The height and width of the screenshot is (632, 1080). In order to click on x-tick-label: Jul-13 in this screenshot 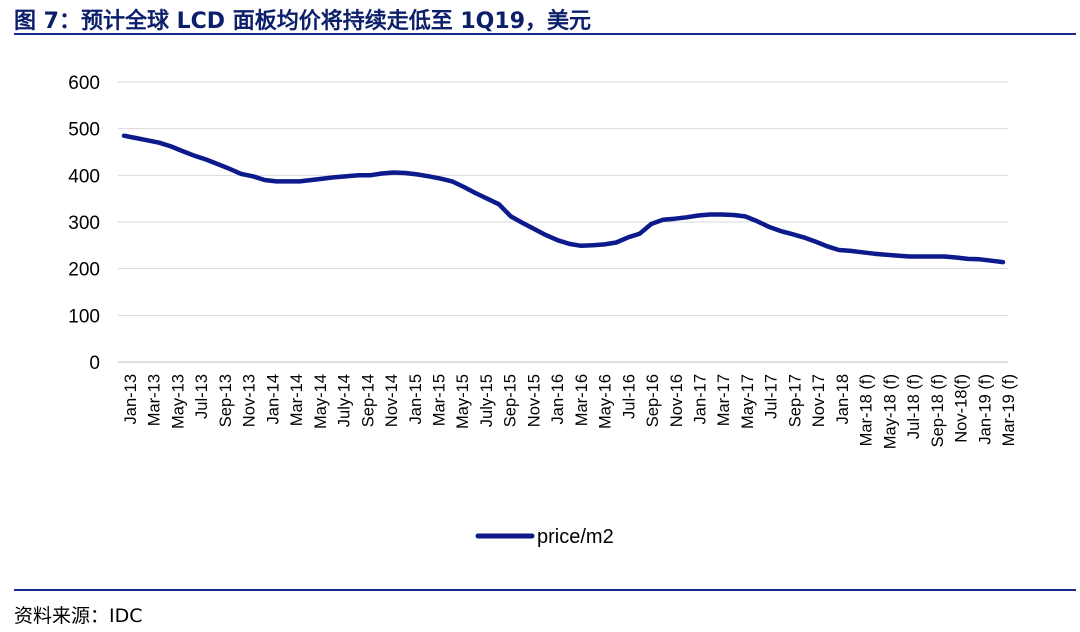, I will do `click(202, 396)`.